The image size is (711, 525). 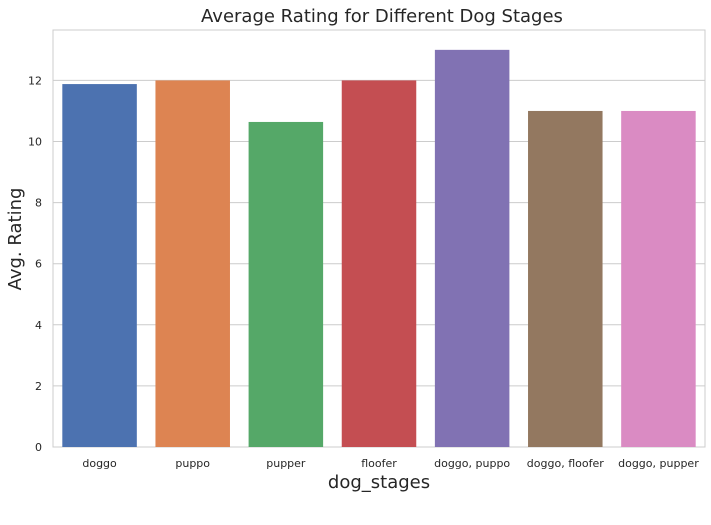 What do you see at coordinates (38, 386) in the screenshot?
I see `y-tick-label: 2` at bounding box center [38, 386].